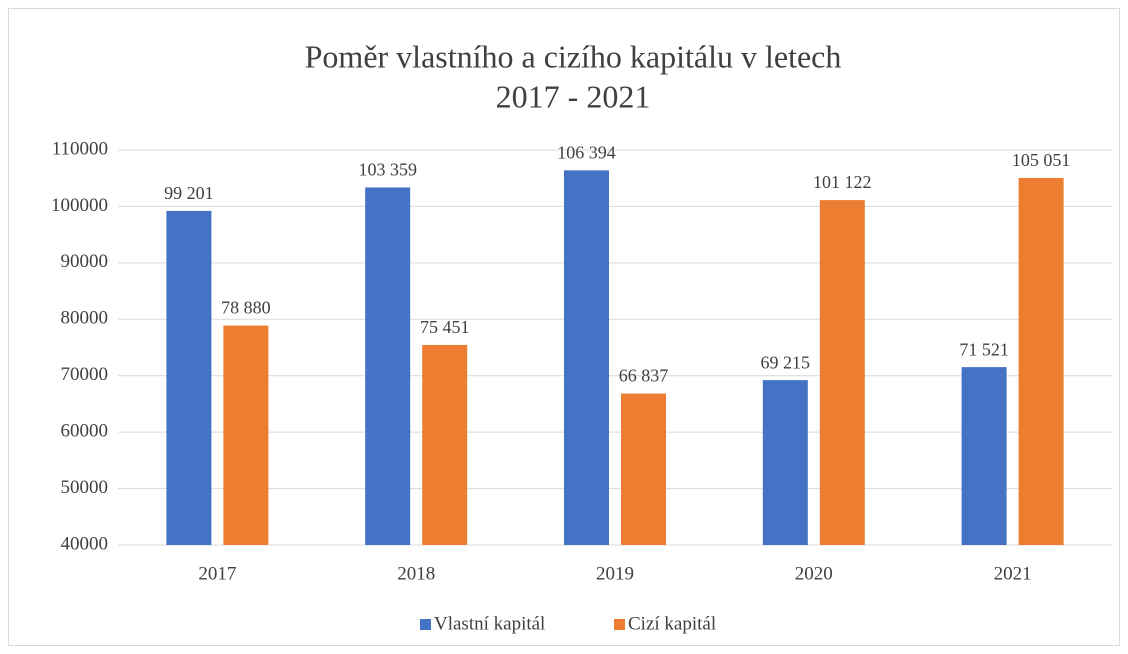  Describe the element at coordinates (672, 623) in the screenshot. I see `legend-label: Cizí kapitál` at that location.